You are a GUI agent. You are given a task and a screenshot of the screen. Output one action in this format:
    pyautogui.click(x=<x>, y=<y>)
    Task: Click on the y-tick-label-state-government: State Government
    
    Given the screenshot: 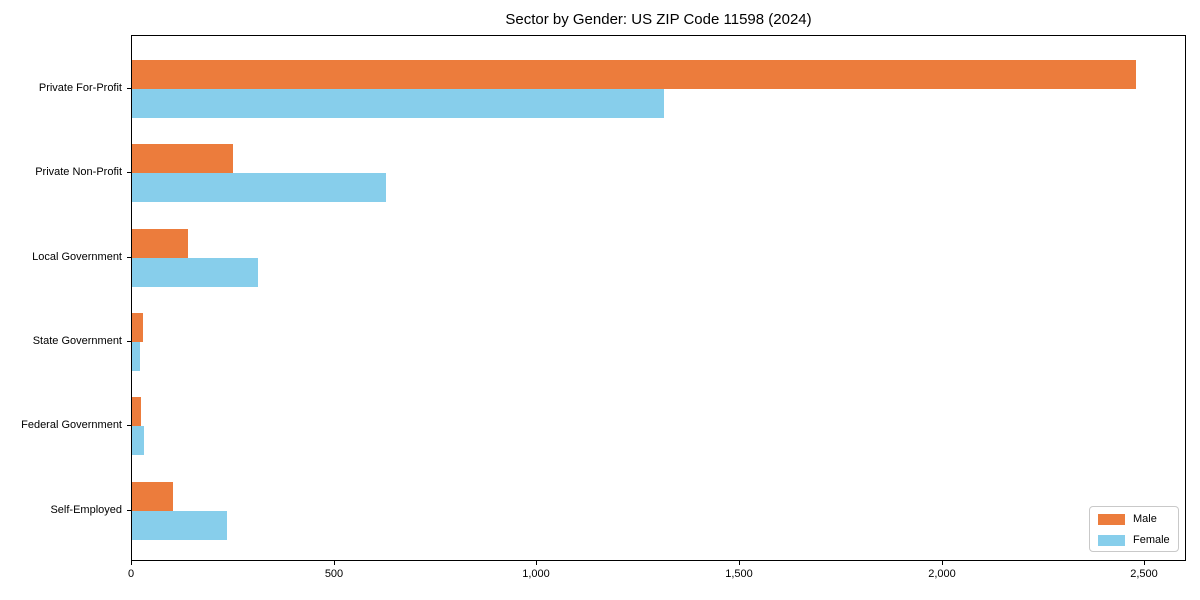 What is the action you would take?
    pyautogui.click(x=77, y=340)
    